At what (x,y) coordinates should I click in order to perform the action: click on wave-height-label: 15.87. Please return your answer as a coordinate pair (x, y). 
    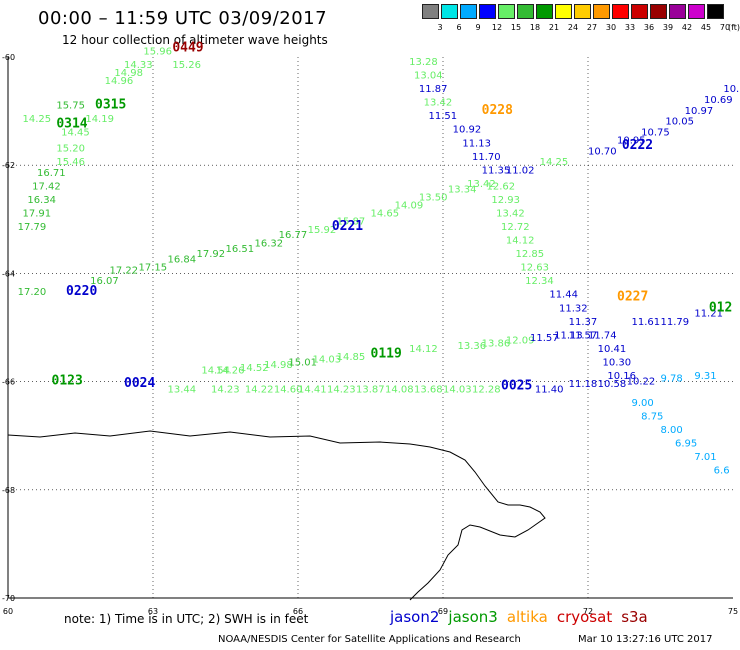
    Looking at the image, I should click on (351, 222).